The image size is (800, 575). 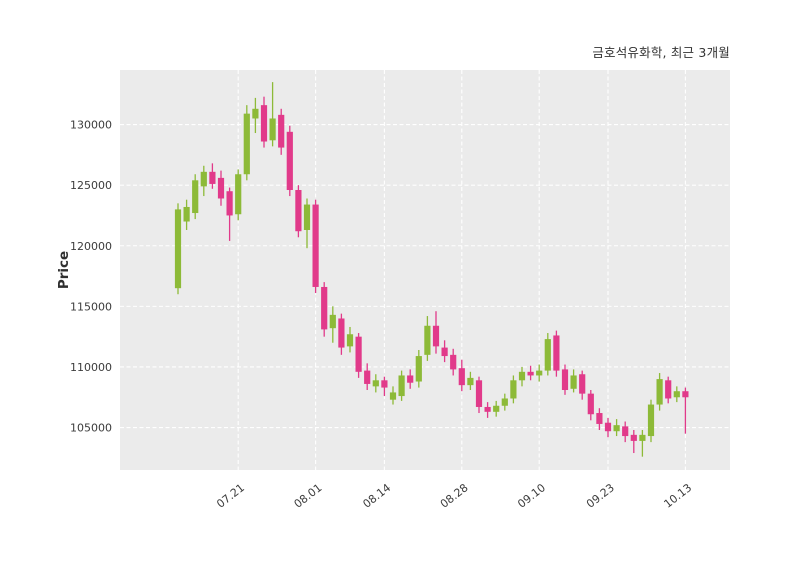 What do you see at coordinates (600, 496) in the screenshot?
I see `x-tick-label: 09.23` at bounding box center [600, 496].